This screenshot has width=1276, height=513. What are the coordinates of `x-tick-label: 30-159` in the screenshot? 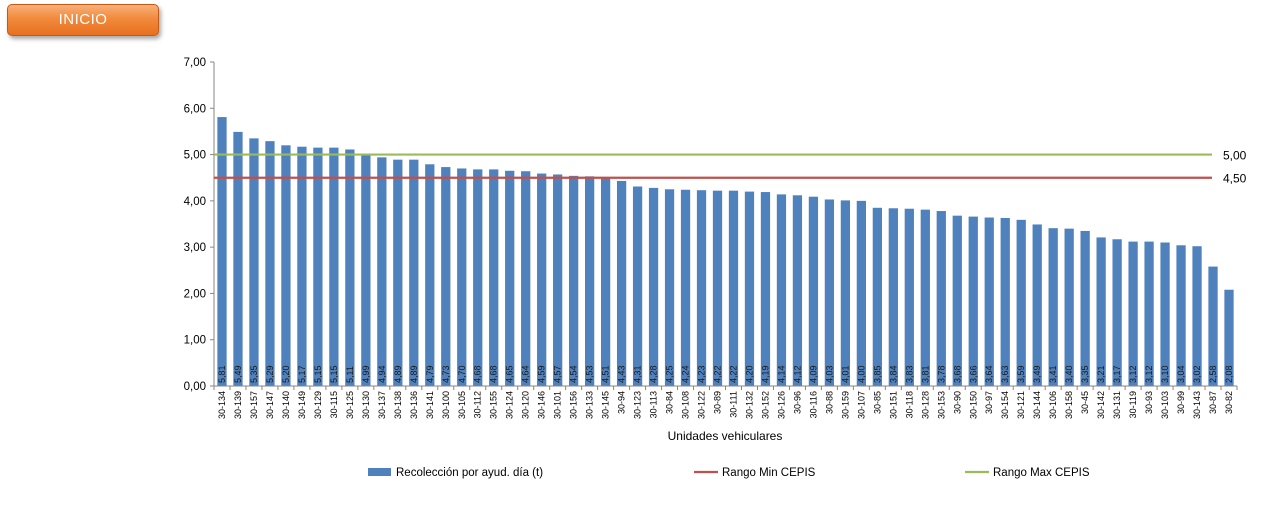 It's located at (845, 405).